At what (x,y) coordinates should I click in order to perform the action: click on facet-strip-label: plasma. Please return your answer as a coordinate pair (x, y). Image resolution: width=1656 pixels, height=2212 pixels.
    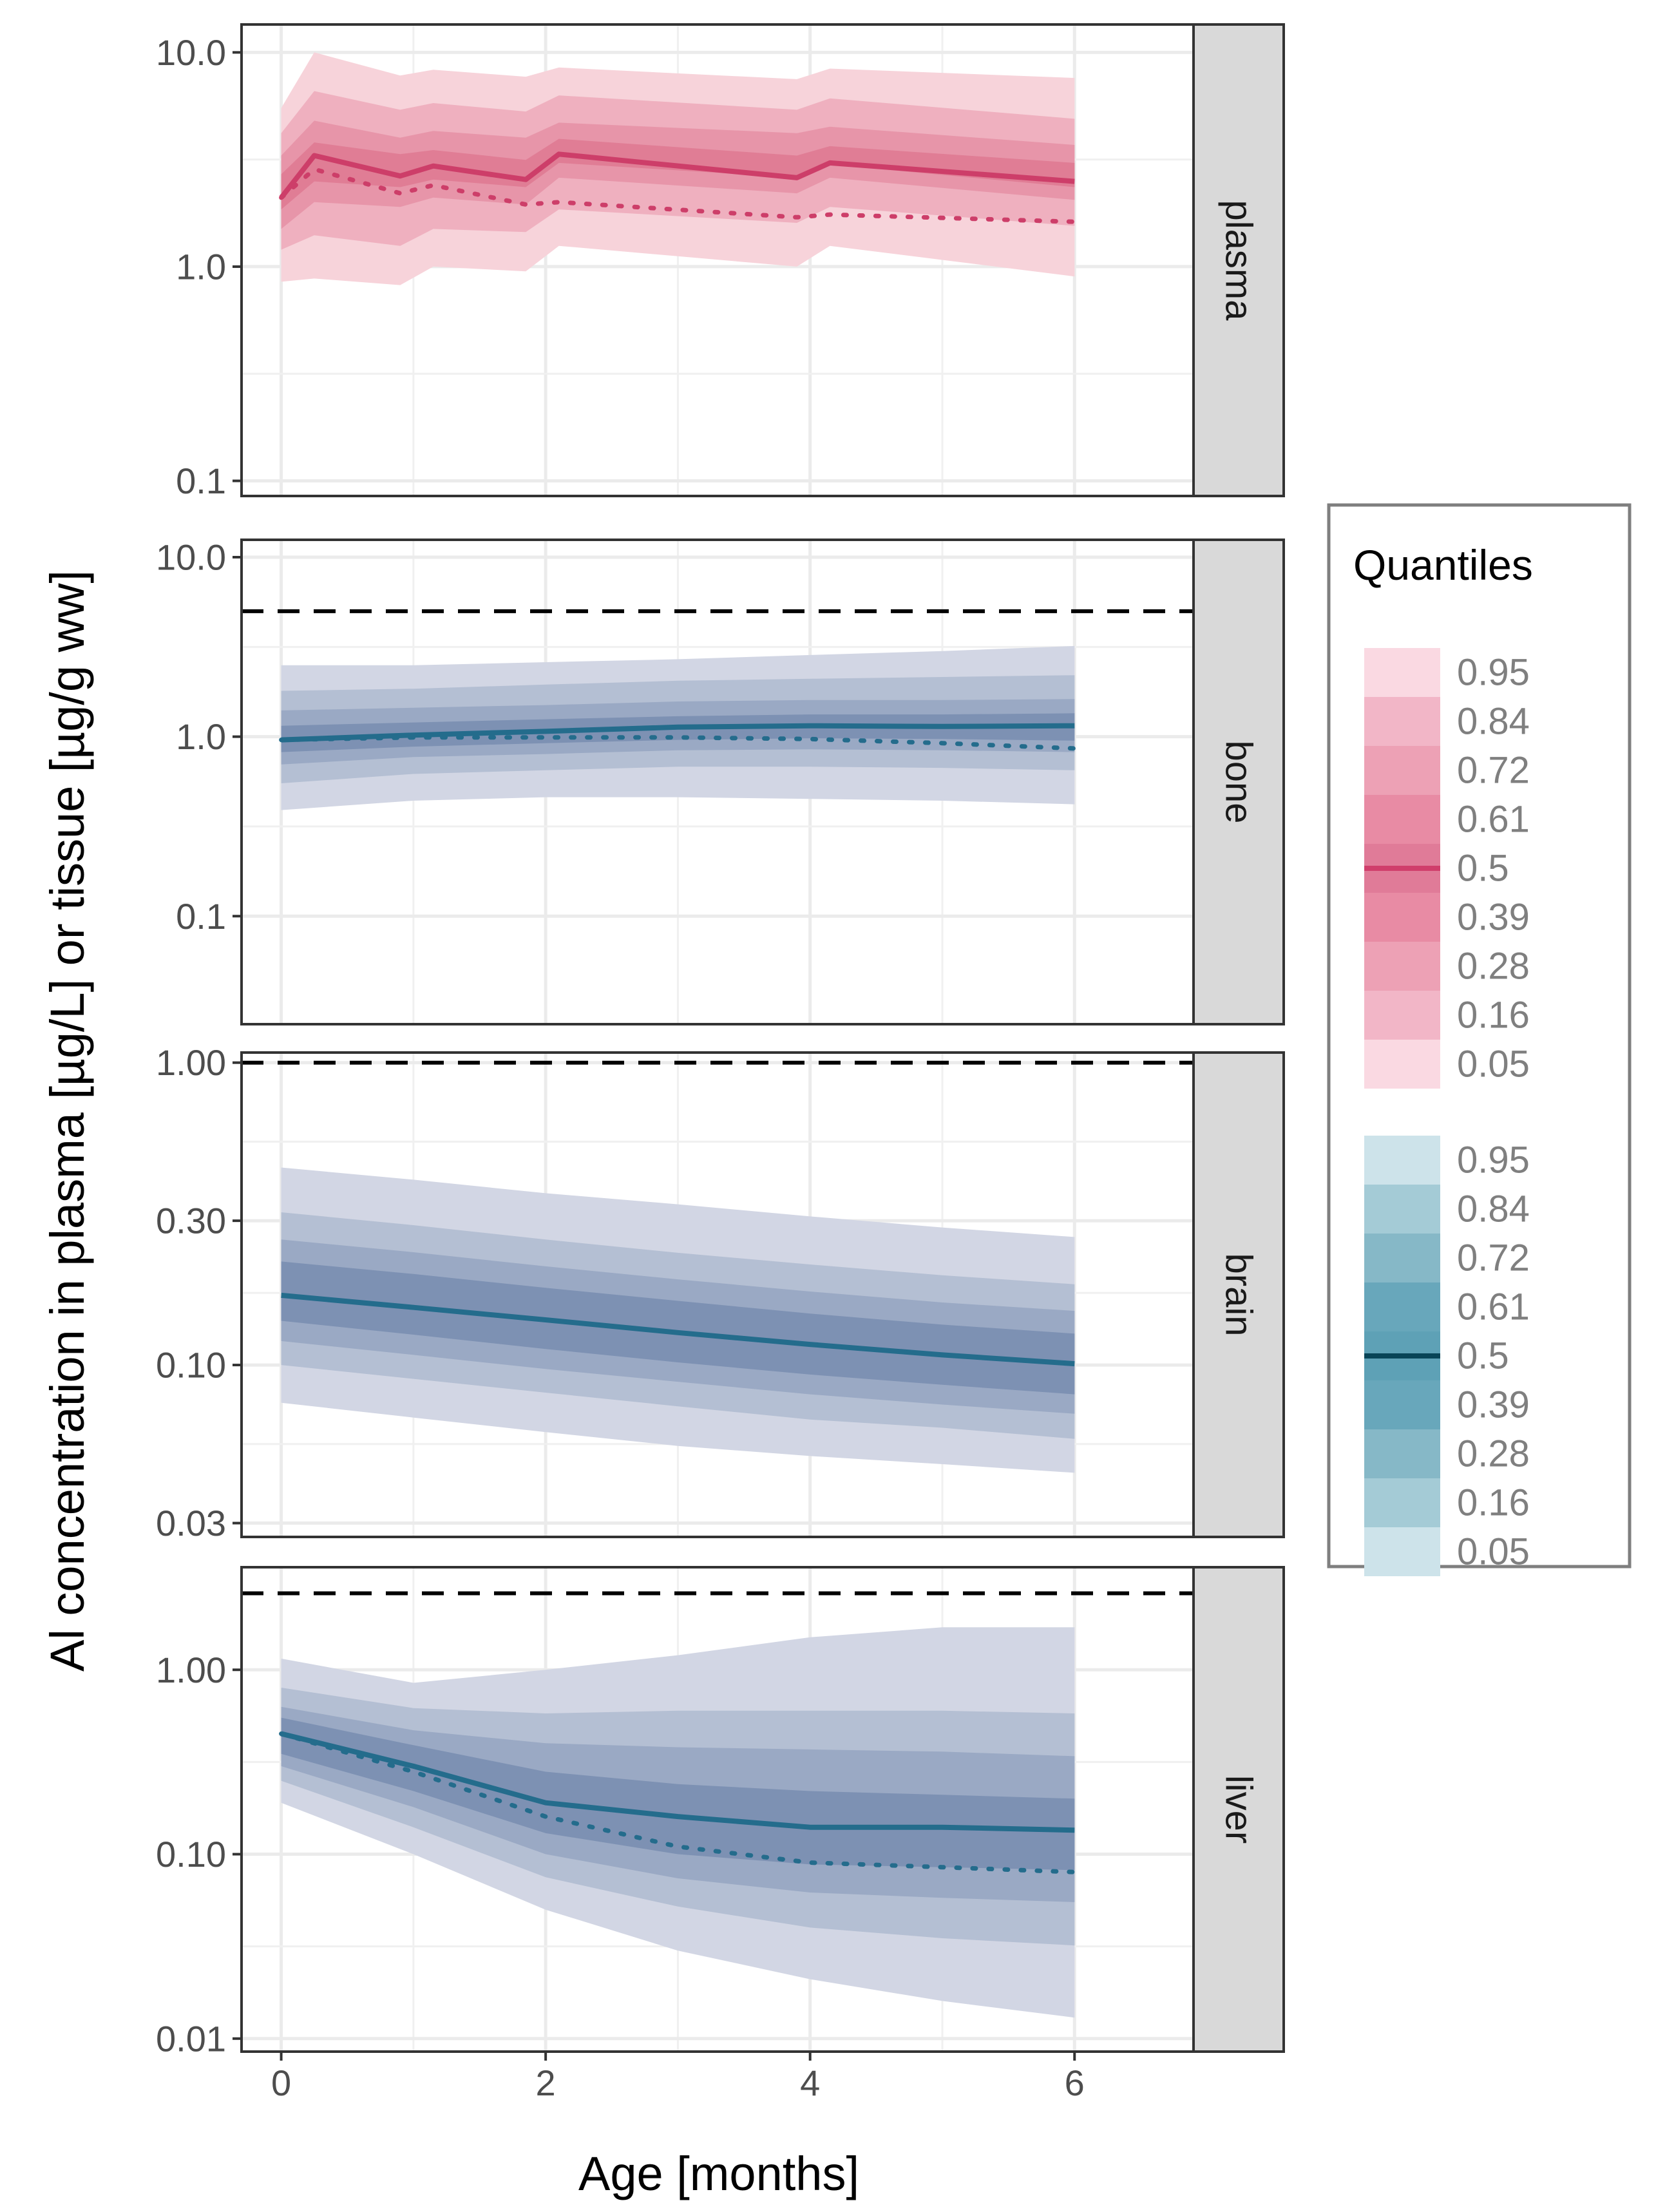
    Looking at the image, I should click on (1239, 260).